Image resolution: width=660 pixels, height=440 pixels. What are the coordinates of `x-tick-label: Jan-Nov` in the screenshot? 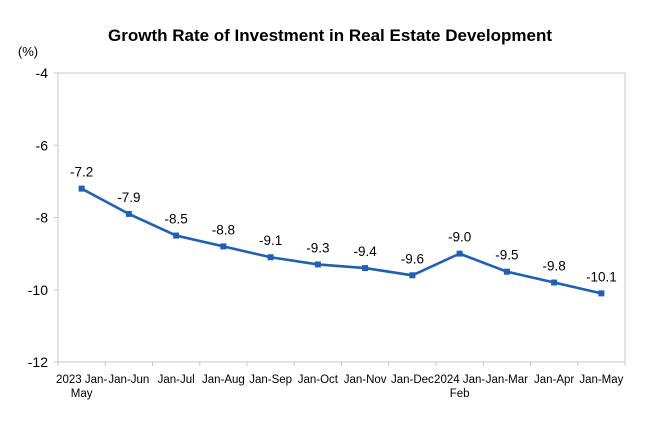 It's located at (365, 380).